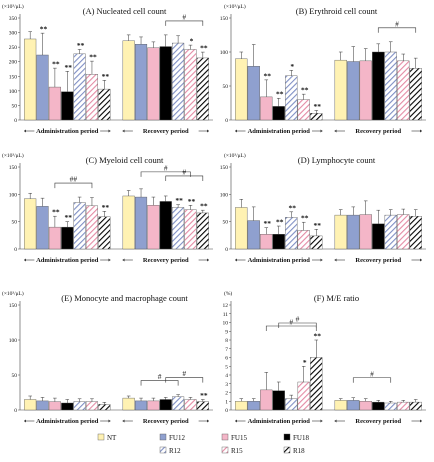 The height and width of the screenshot is (462, 434). What do you see at coordinates (299, 451) in the screenshot?
I see `legend-label: R18` at bounding box center [299, 451].